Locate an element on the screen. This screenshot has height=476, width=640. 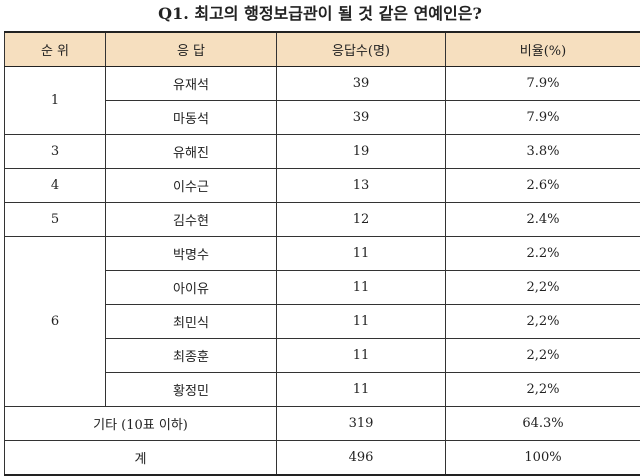
rank-cell: 4 is located at coordinates (55, 186).